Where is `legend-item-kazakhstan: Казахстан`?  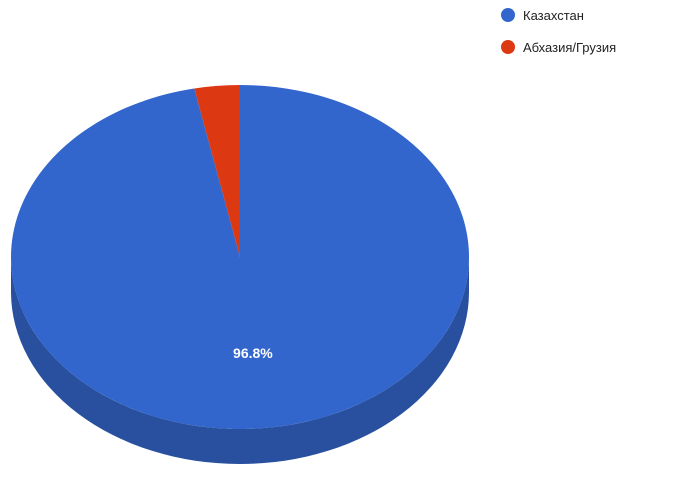
legend-item-kazakhstan: Казахстан is located at coordinates (558, 15).